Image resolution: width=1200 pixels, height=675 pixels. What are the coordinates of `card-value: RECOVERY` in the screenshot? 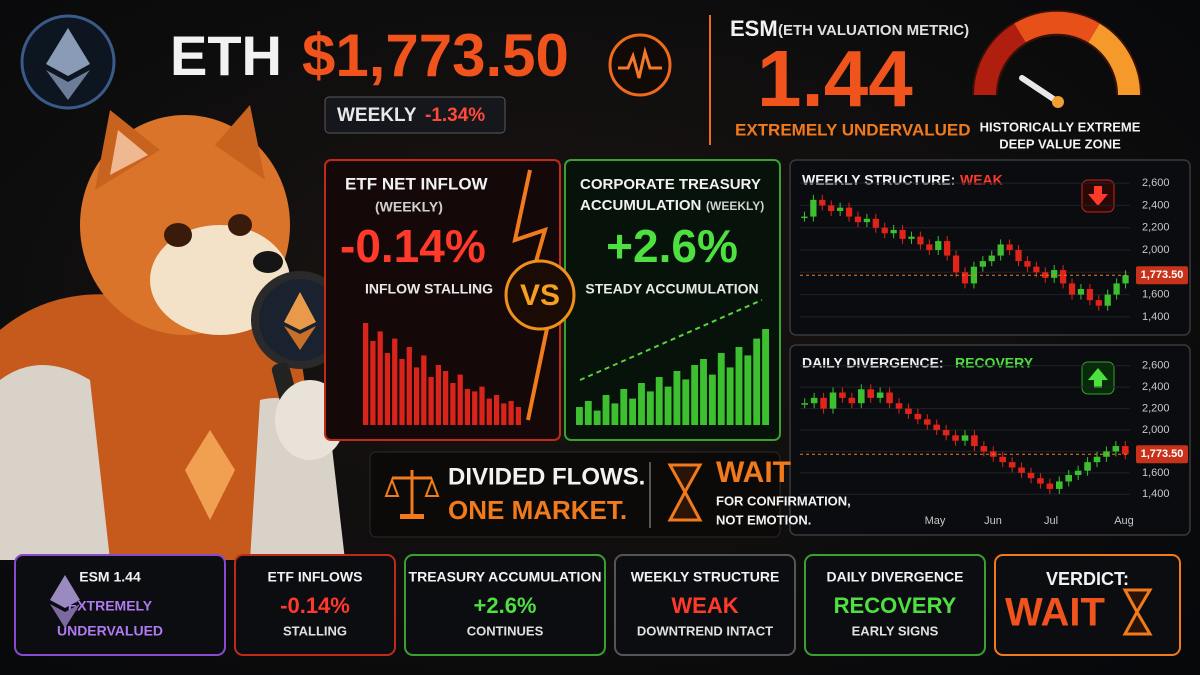 It's located at (895, 605).